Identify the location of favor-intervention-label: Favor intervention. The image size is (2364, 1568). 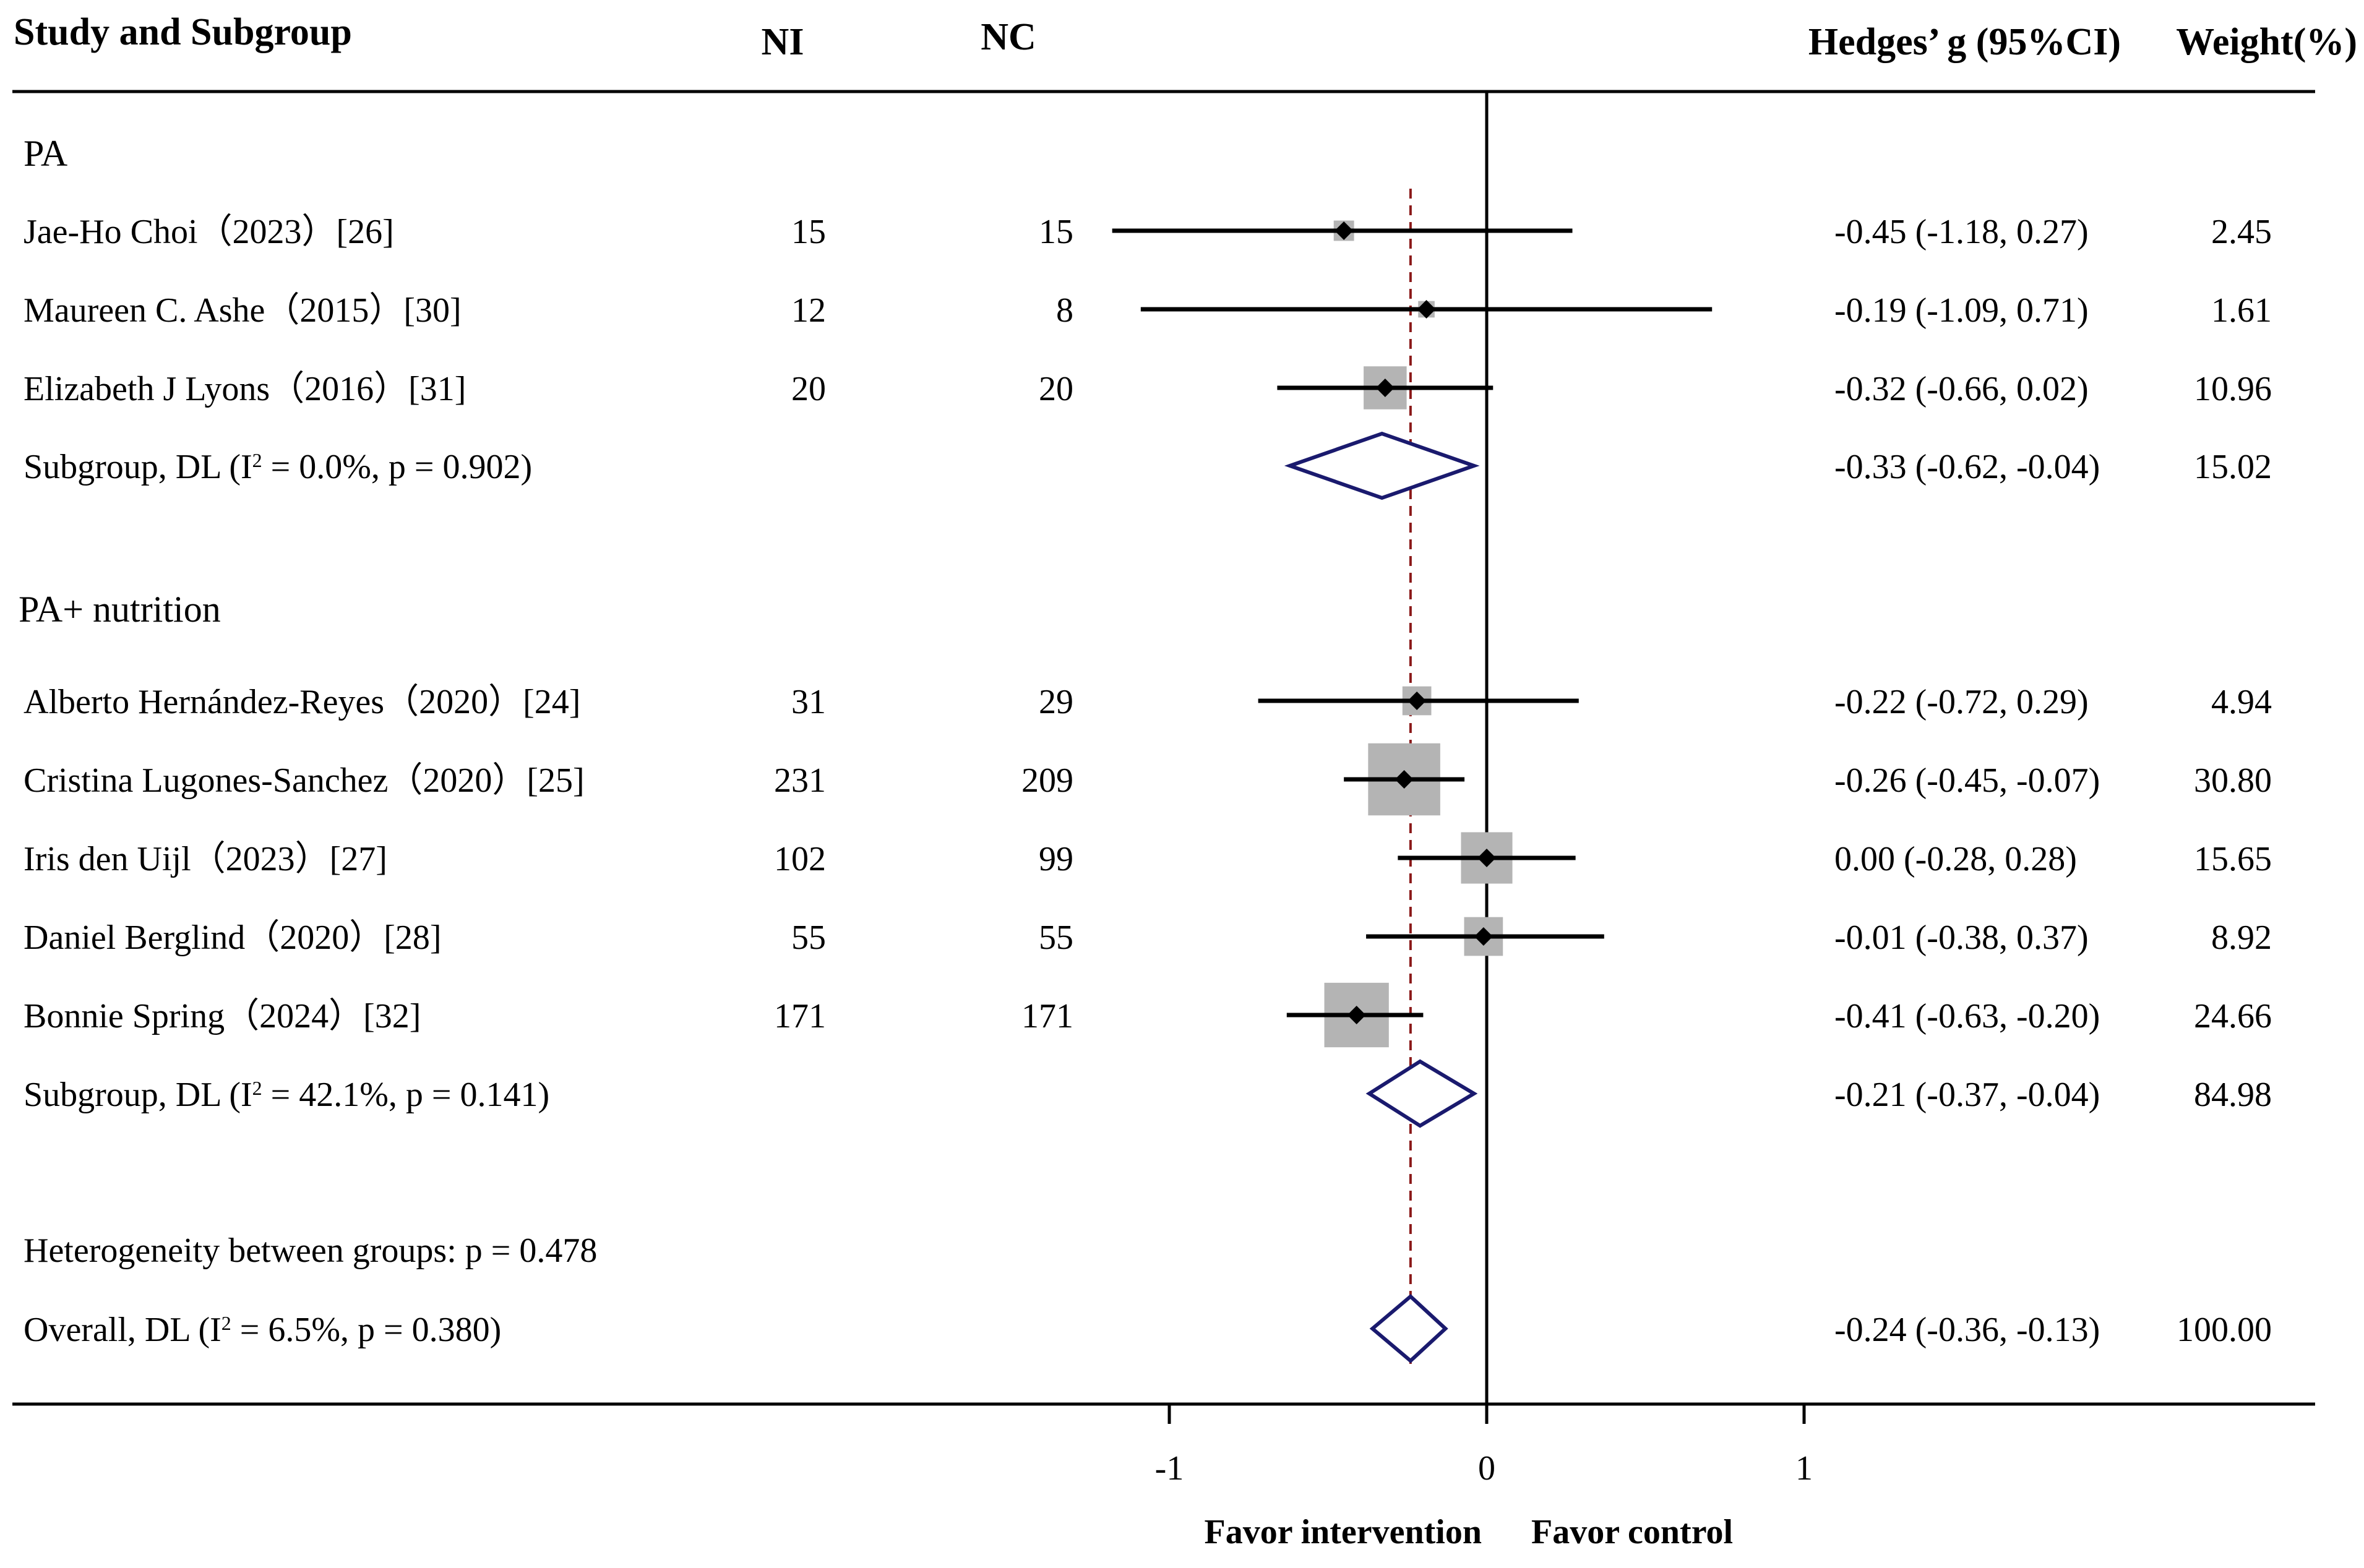
(1344, 1532).